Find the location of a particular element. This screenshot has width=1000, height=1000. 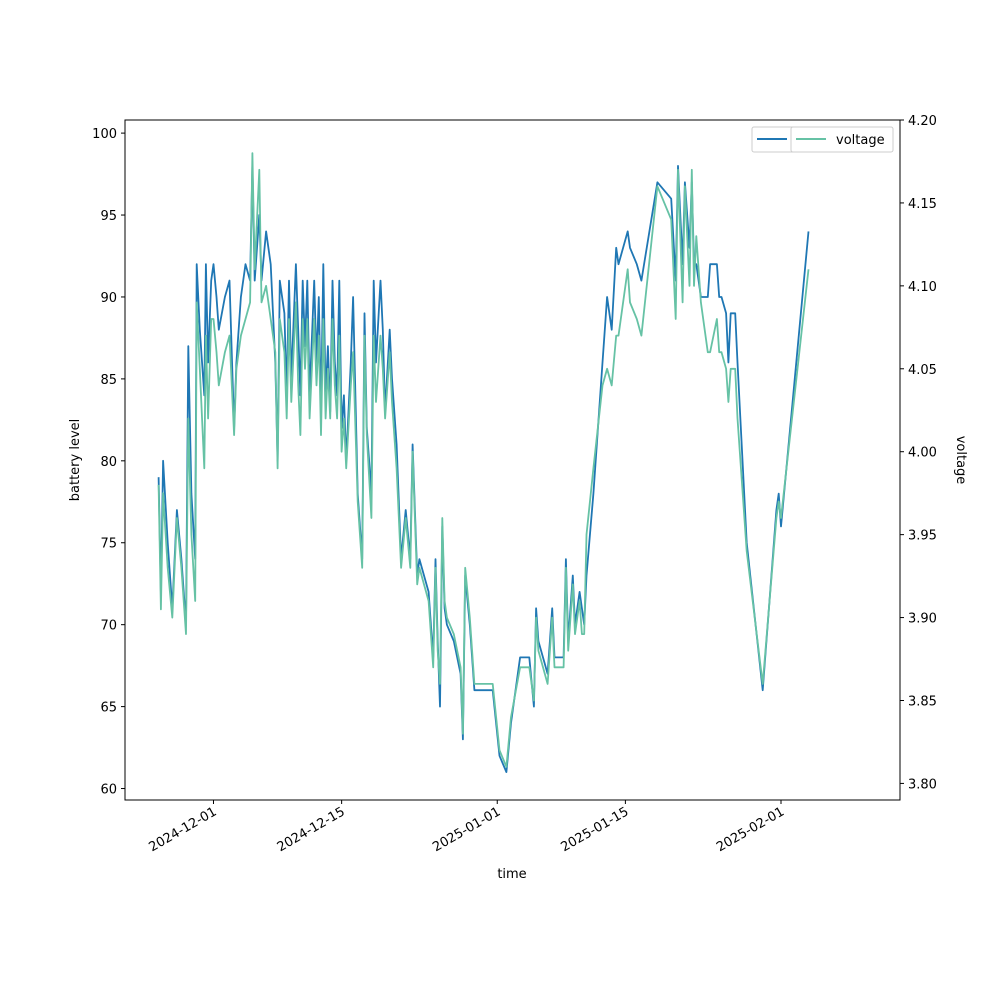

y-axis-right-label: voltage is located at coordinates (960, 460).